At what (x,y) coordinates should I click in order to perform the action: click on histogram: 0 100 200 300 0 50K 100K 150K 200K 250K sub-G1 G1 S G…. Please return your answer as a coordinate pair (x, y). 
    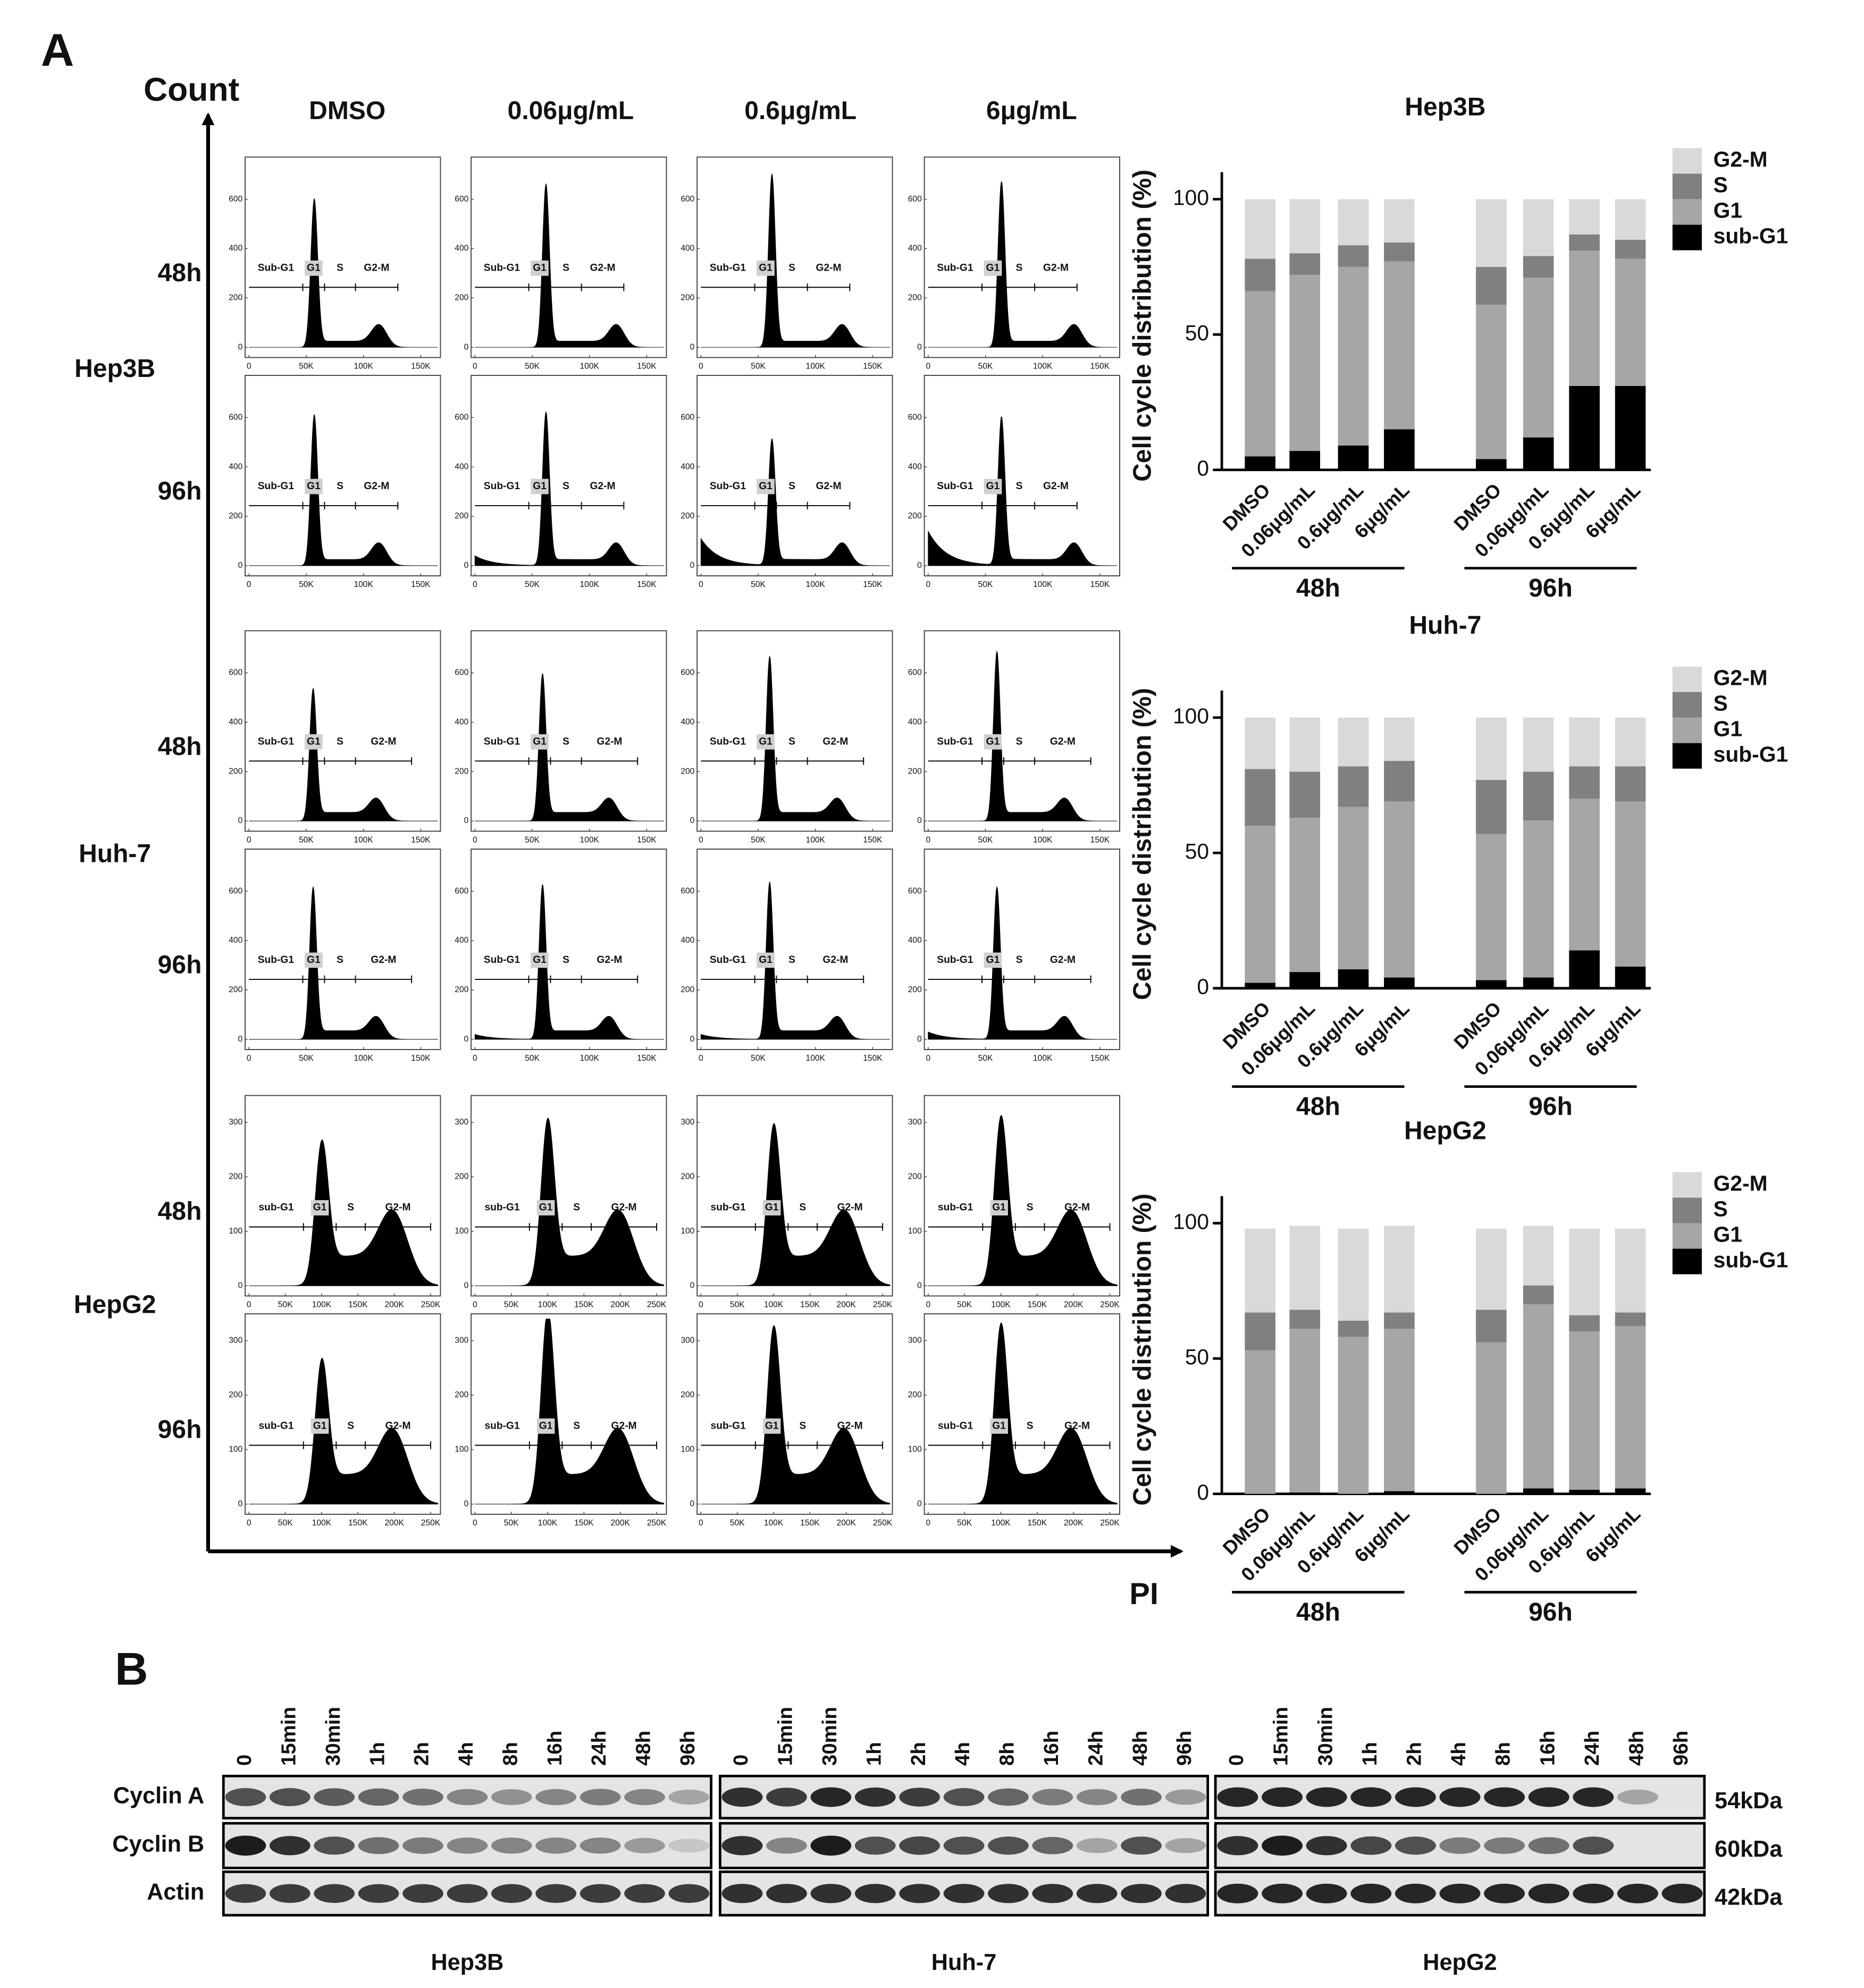
    Looking at the image, I should click on (561, 1202).